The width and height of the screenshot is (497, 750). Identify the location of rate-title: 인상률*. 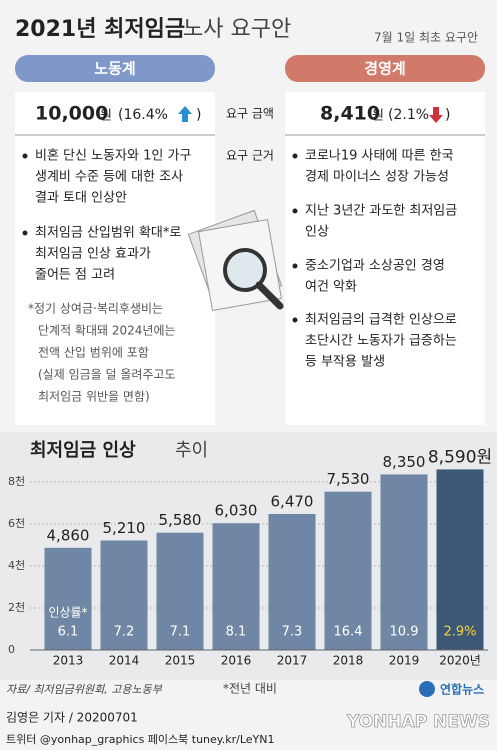
(67, 613).